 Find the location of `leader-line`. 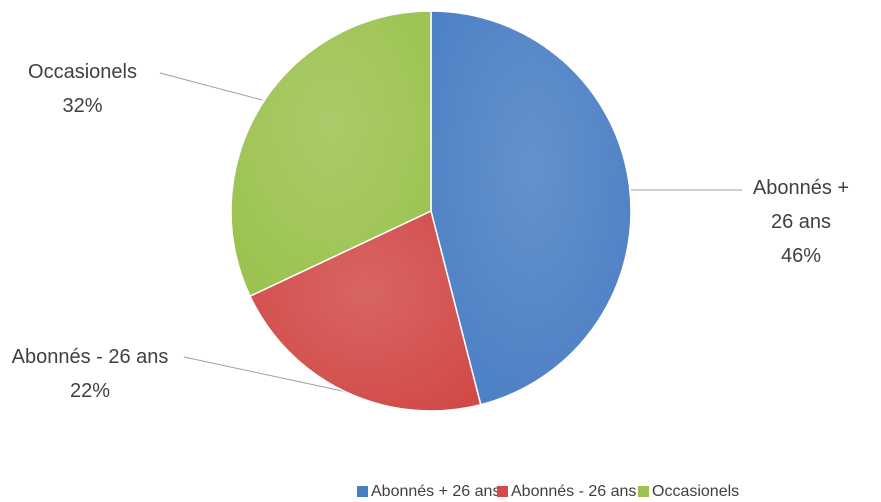

leader-line is located at coordinates (211, 86).